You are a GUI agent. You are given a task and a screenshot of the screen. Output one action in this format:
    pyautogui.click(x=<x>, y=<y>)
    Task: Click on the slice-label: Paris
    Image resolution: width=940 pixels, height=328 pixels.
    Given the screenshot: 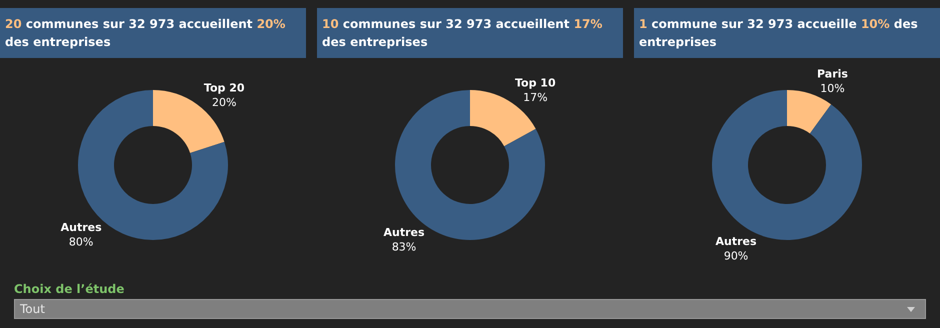 What is the action you would take?
    pyautogui.click(x=832, y=74)
    